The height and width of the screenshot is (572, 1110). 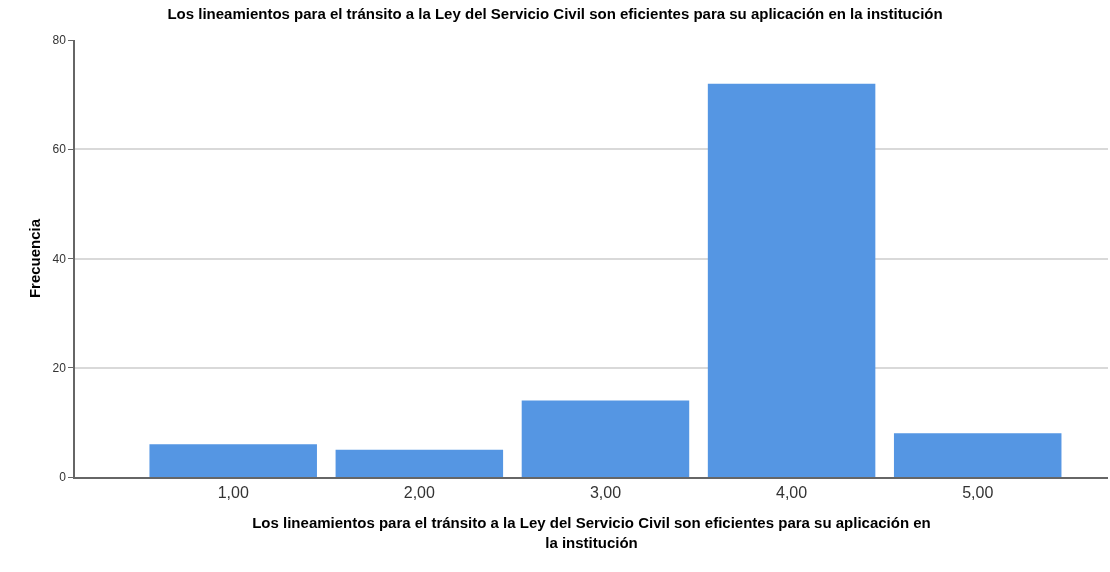 I want to click on y-tick-label: 60, so click(x=59, y=149).